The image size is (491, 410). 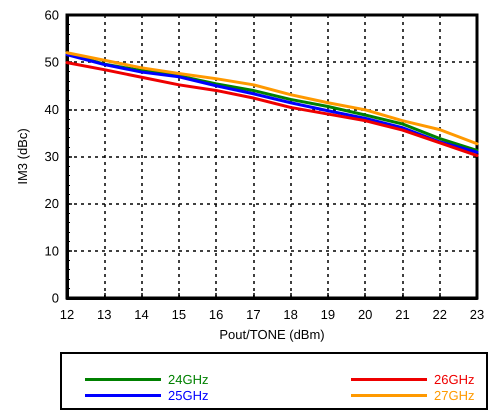 I want to click on text: 27GHz, so click(x=454, y=395).